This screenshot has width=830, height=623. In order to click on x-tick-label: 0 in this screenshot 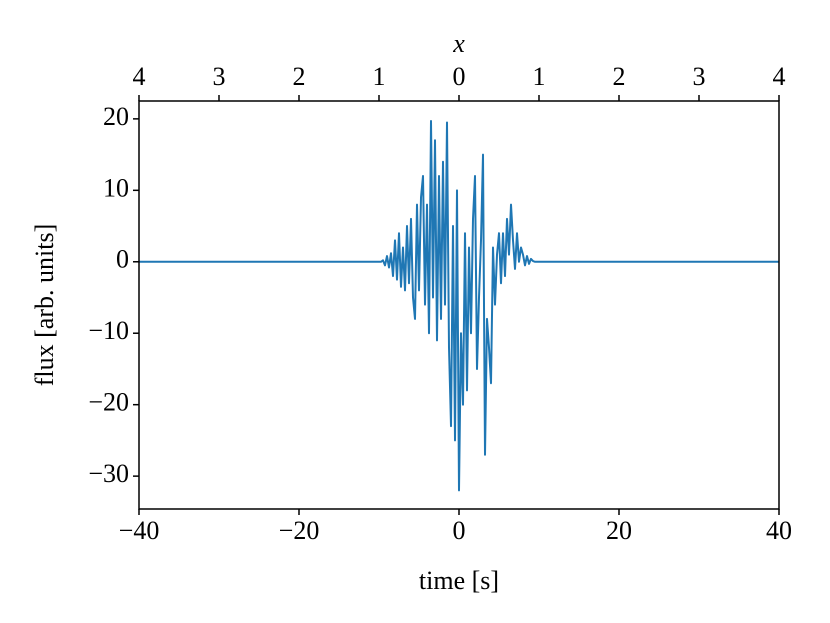, I will do `click(459, 530)`.